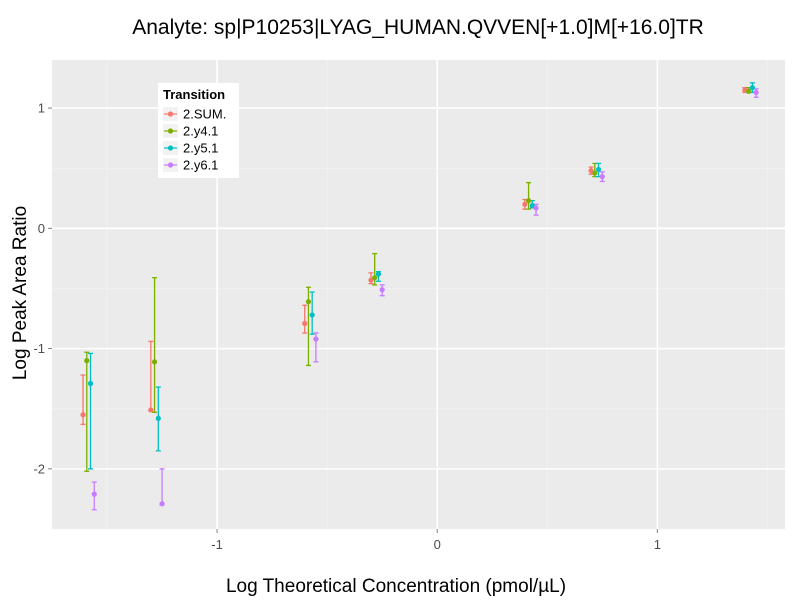 The image size is (800, 600). Describe the element at coordinates (217, 544) in the screenshot. I see `x-tick-label: -1` at that location.